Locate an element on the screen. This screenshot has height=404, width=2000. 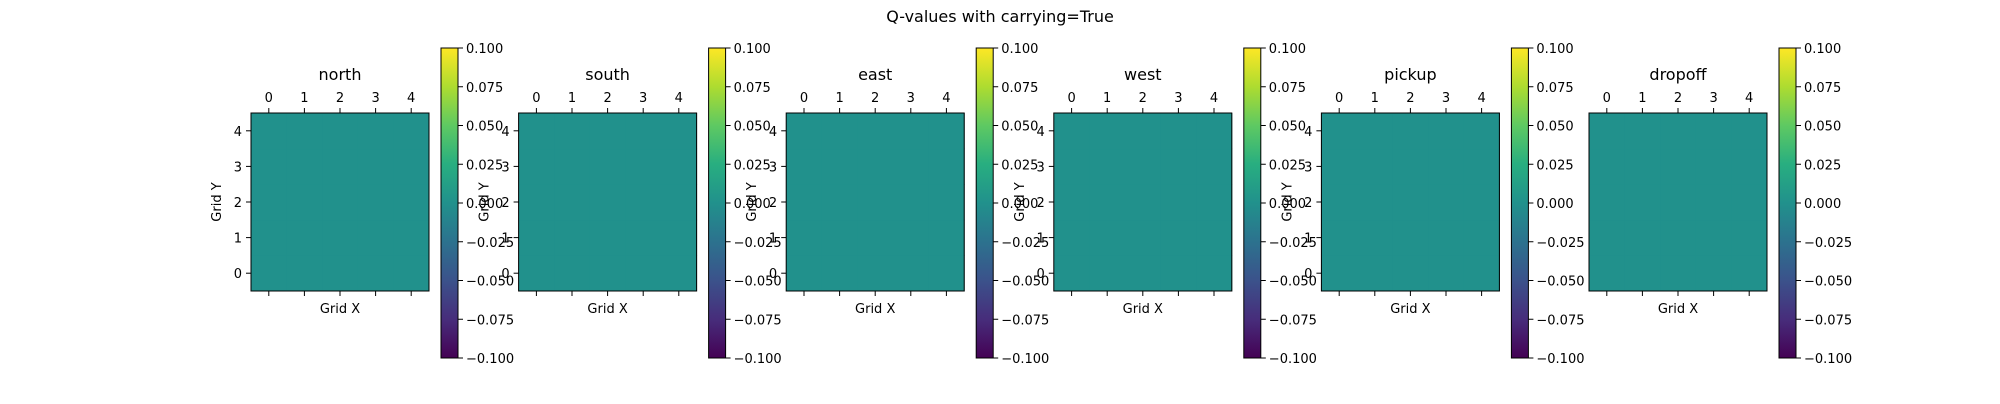
colorbar-tick-label: 0.075 is located at coordinates (1822, 88).